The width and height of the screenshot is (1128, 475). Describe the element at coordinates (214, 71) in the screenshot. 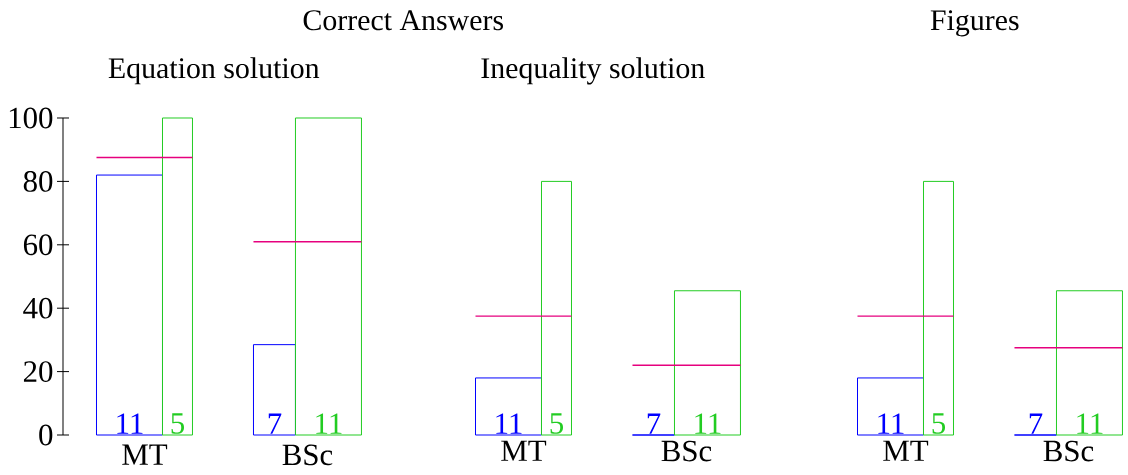

I see `chart-subtitle: Equation solution` at that location.